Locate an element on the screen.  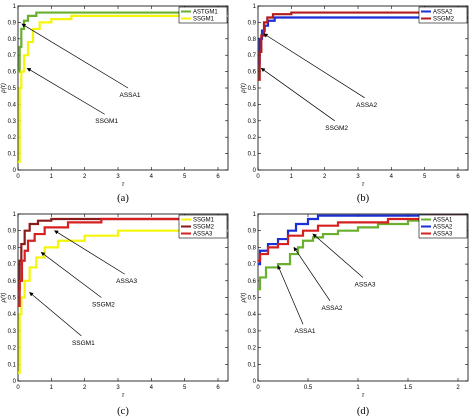
legend-label: ASSA1 is located at coordinates (443, 221).